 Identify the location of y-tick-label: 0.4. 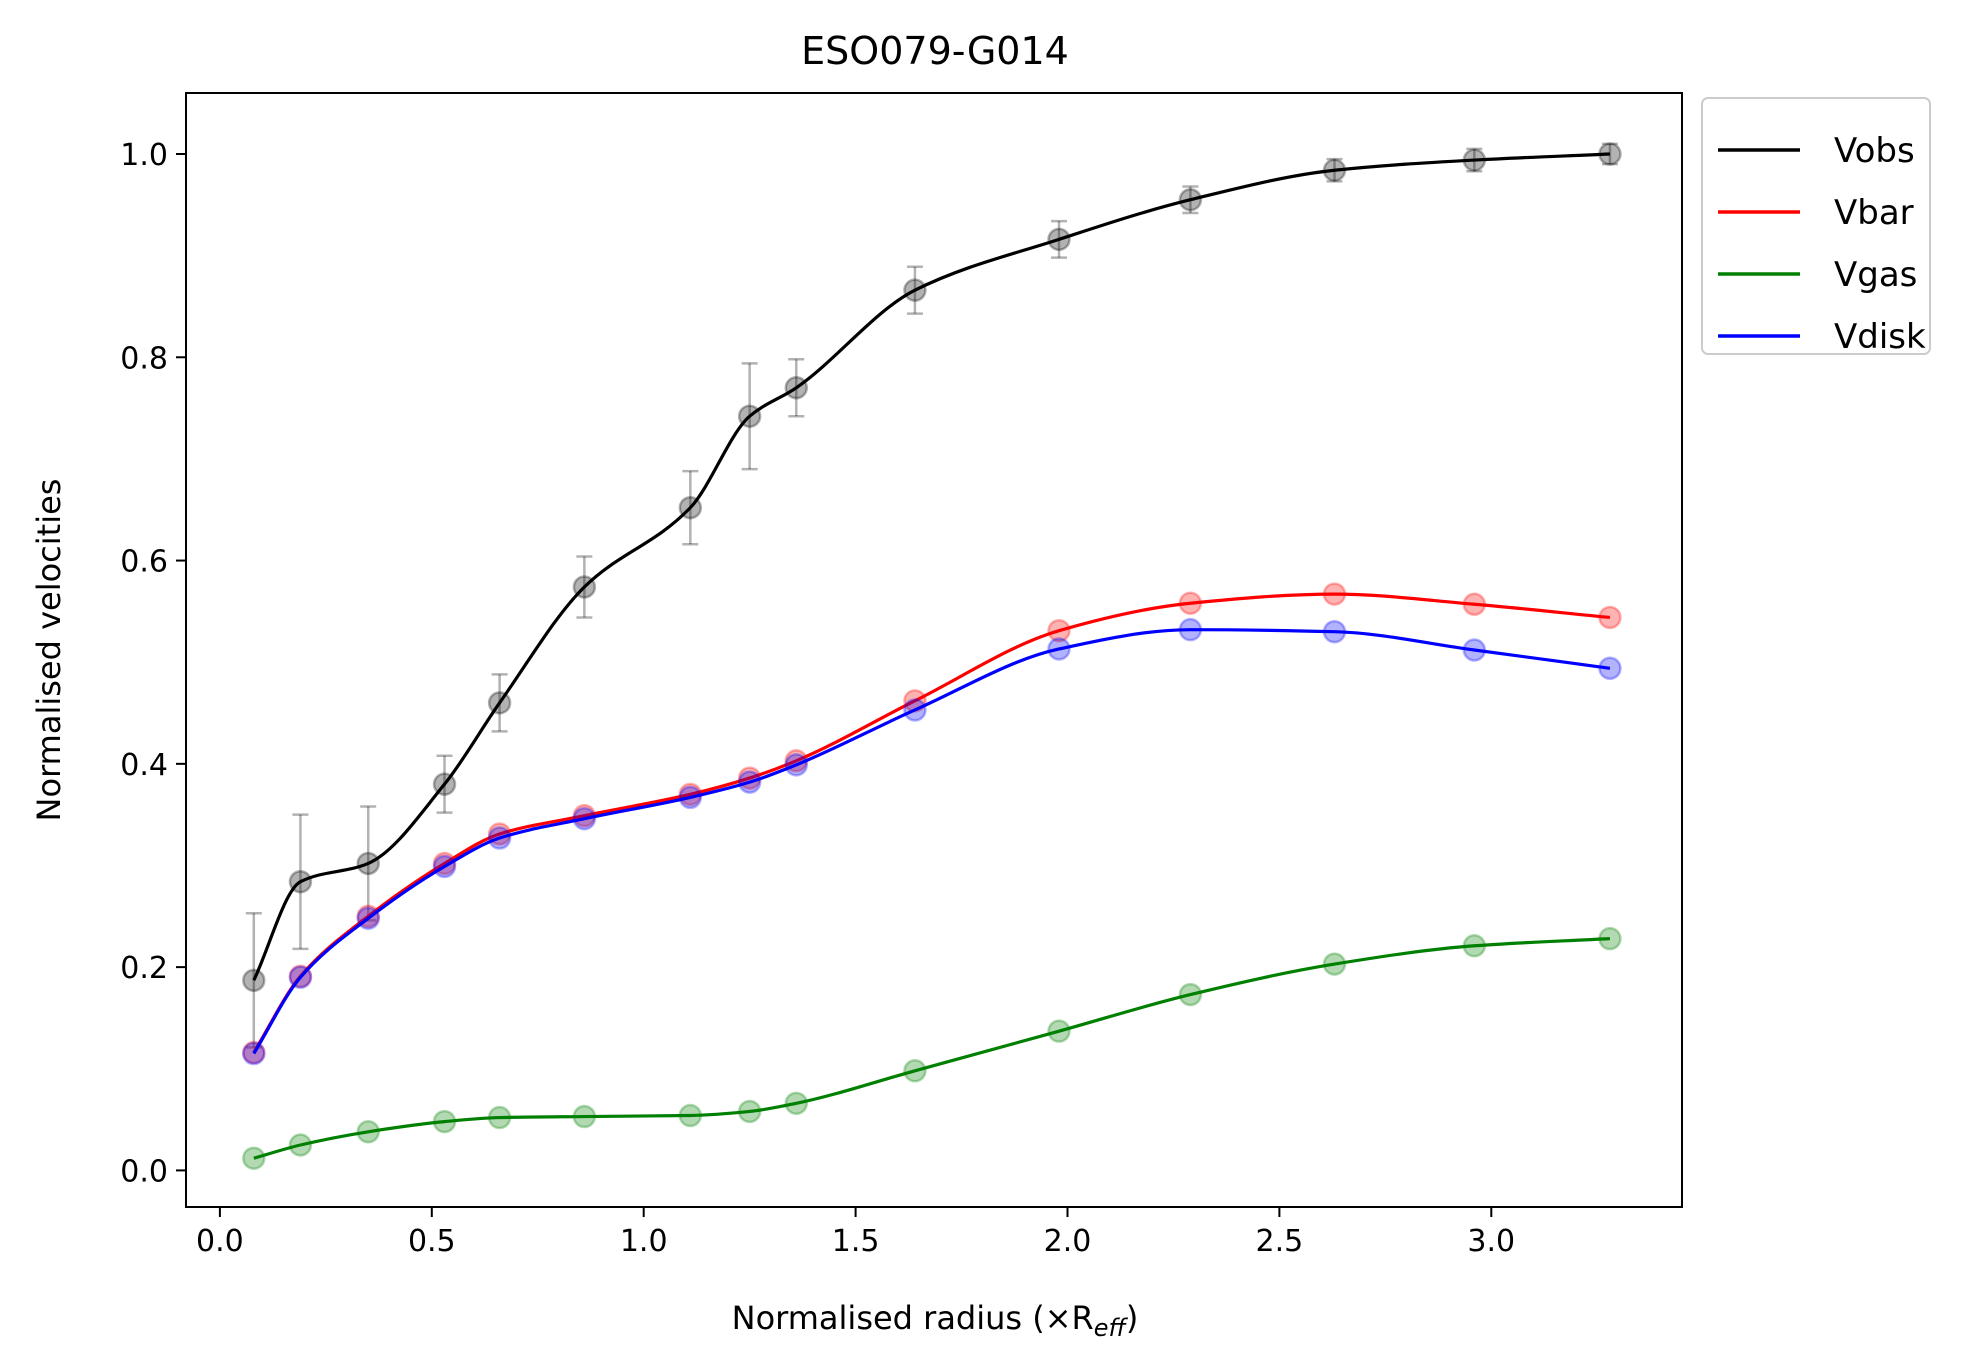
(144, 765).